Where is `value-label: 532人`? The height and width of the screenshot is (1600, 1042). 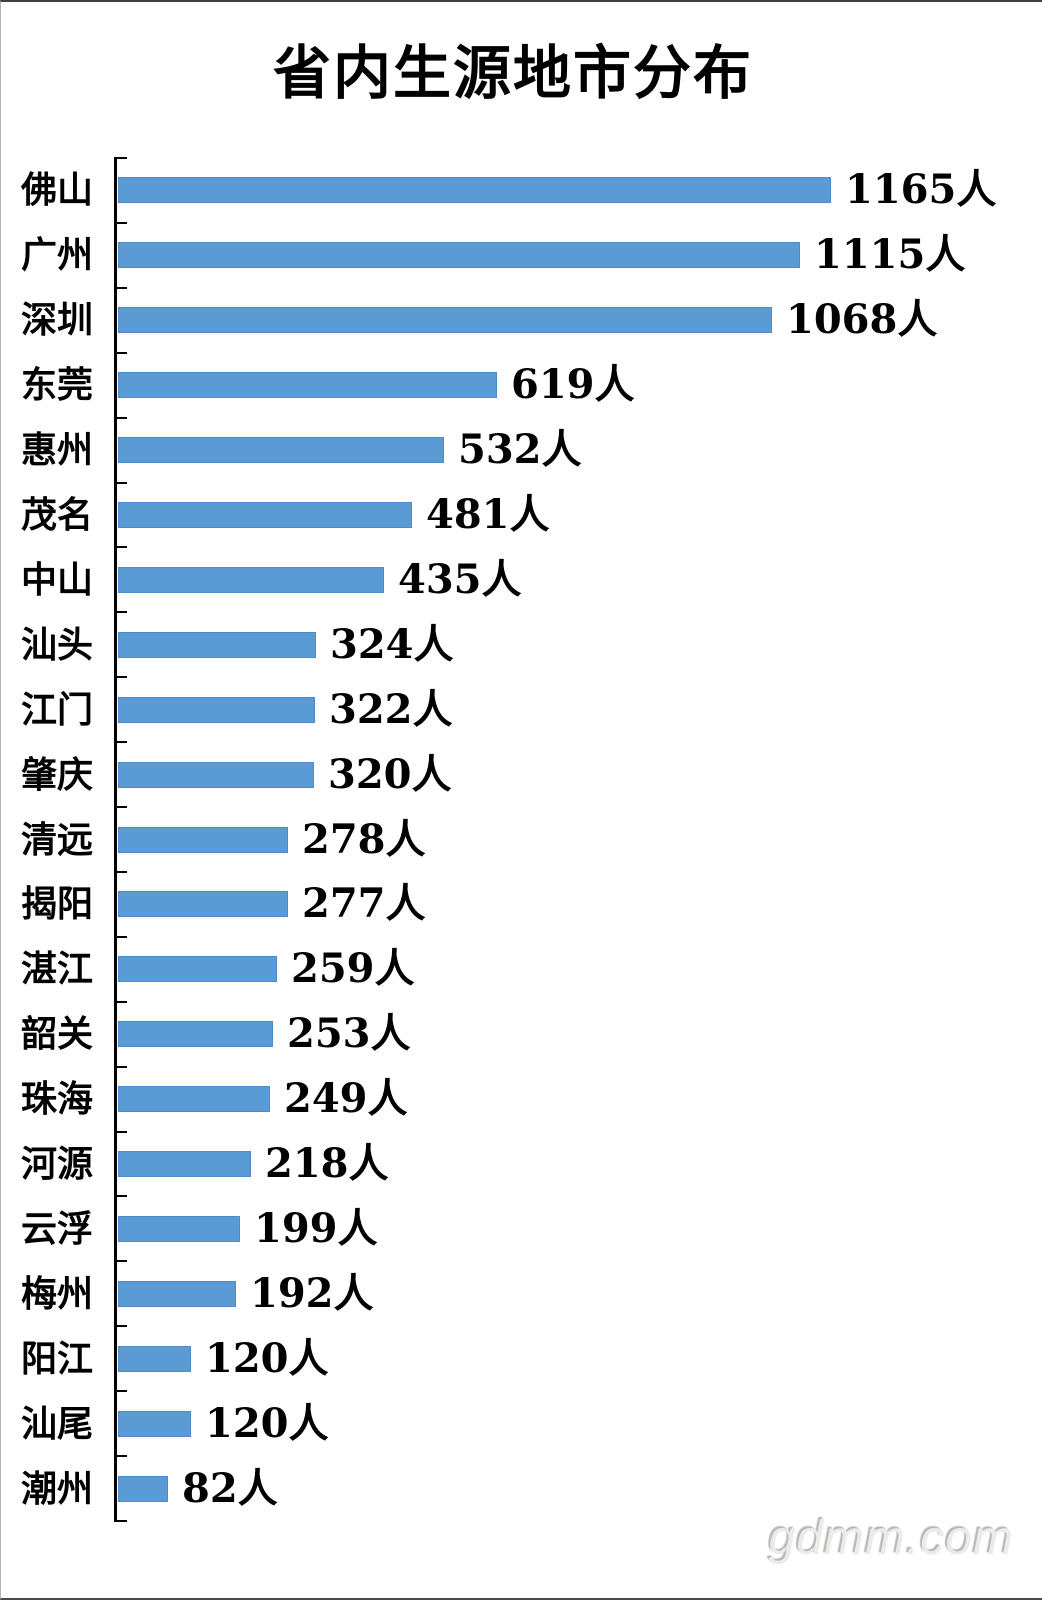
value-label: 532人 is located at coordinates (520, 449).